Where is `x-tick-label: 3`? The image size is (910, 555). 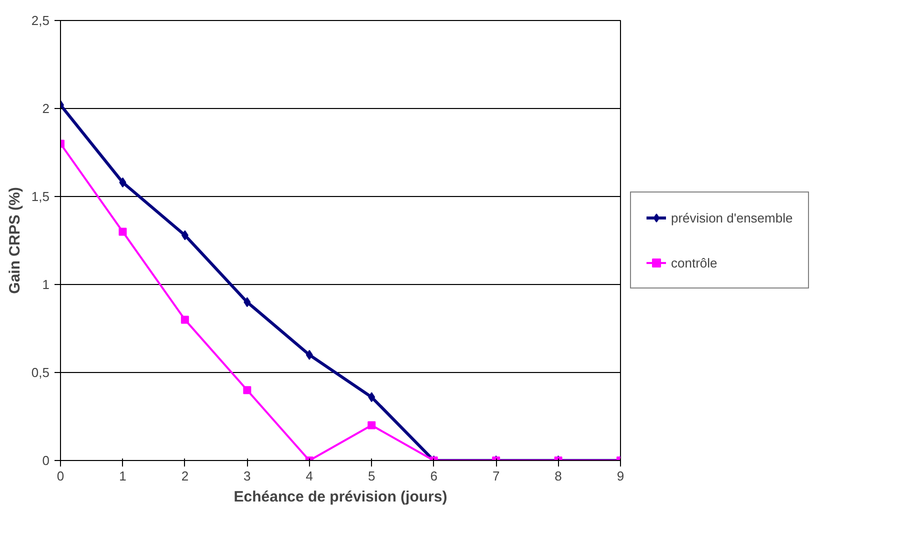
x-tick-label: 3 is located at coordinates (247, 476).